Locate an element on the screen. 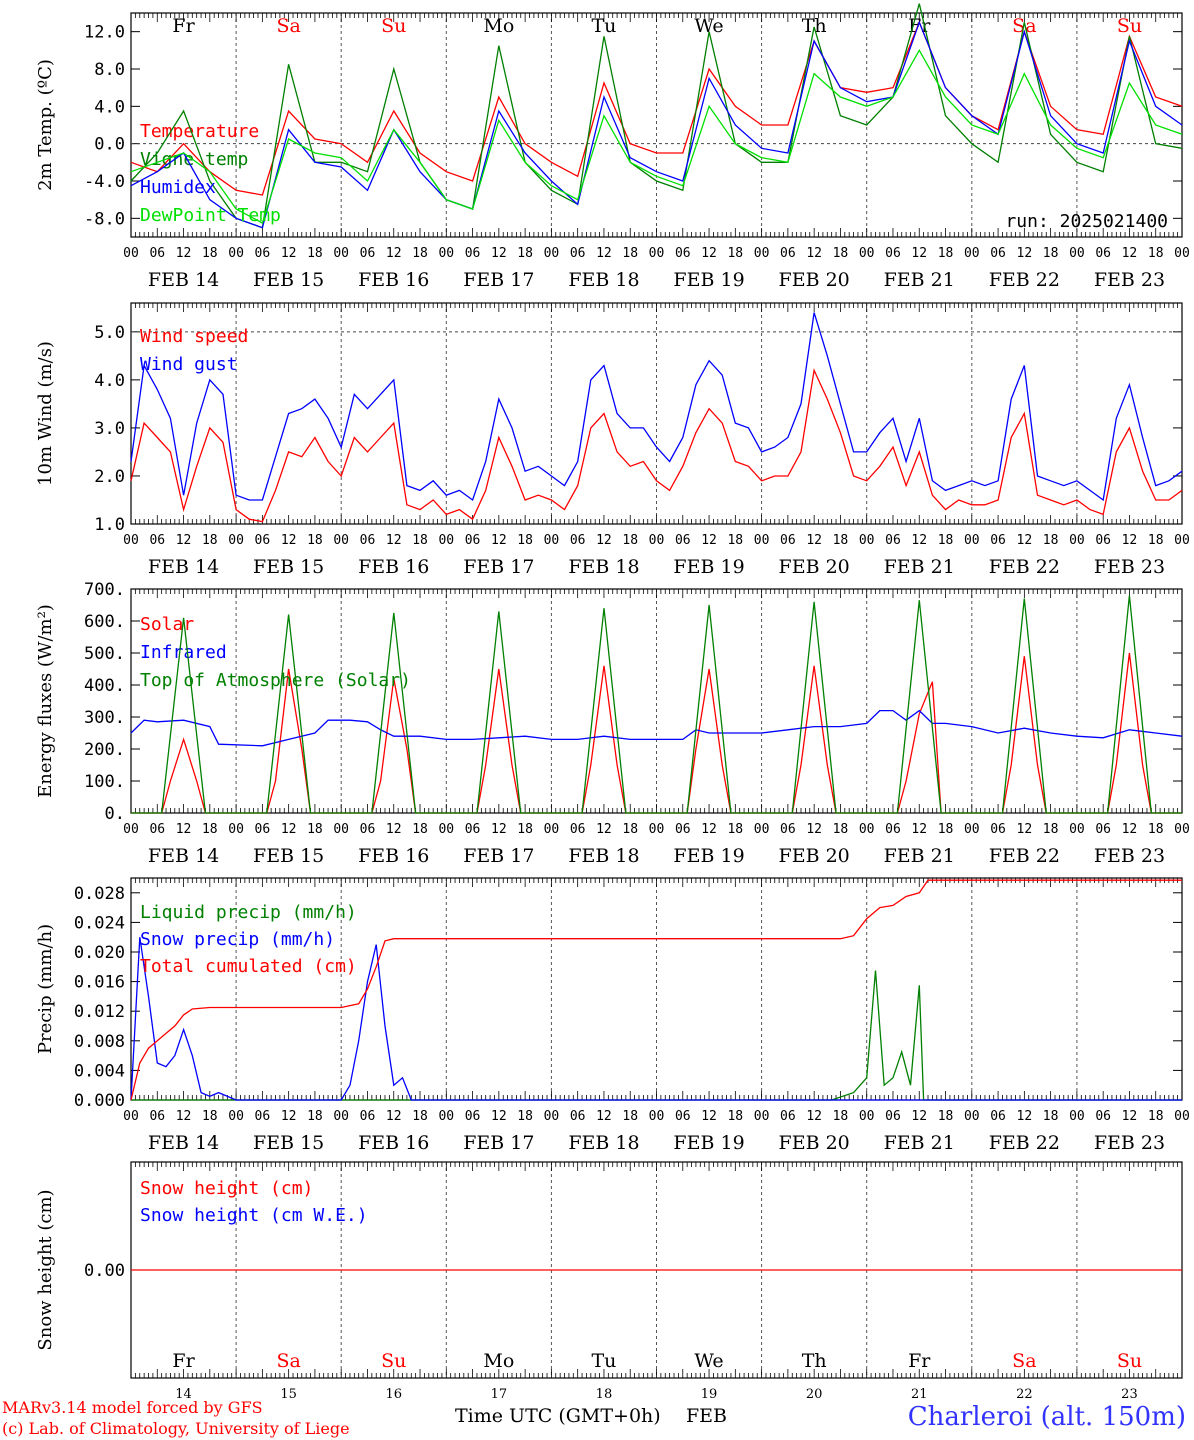  date-label: FEB 16 is located at coordinates (393, 1143).